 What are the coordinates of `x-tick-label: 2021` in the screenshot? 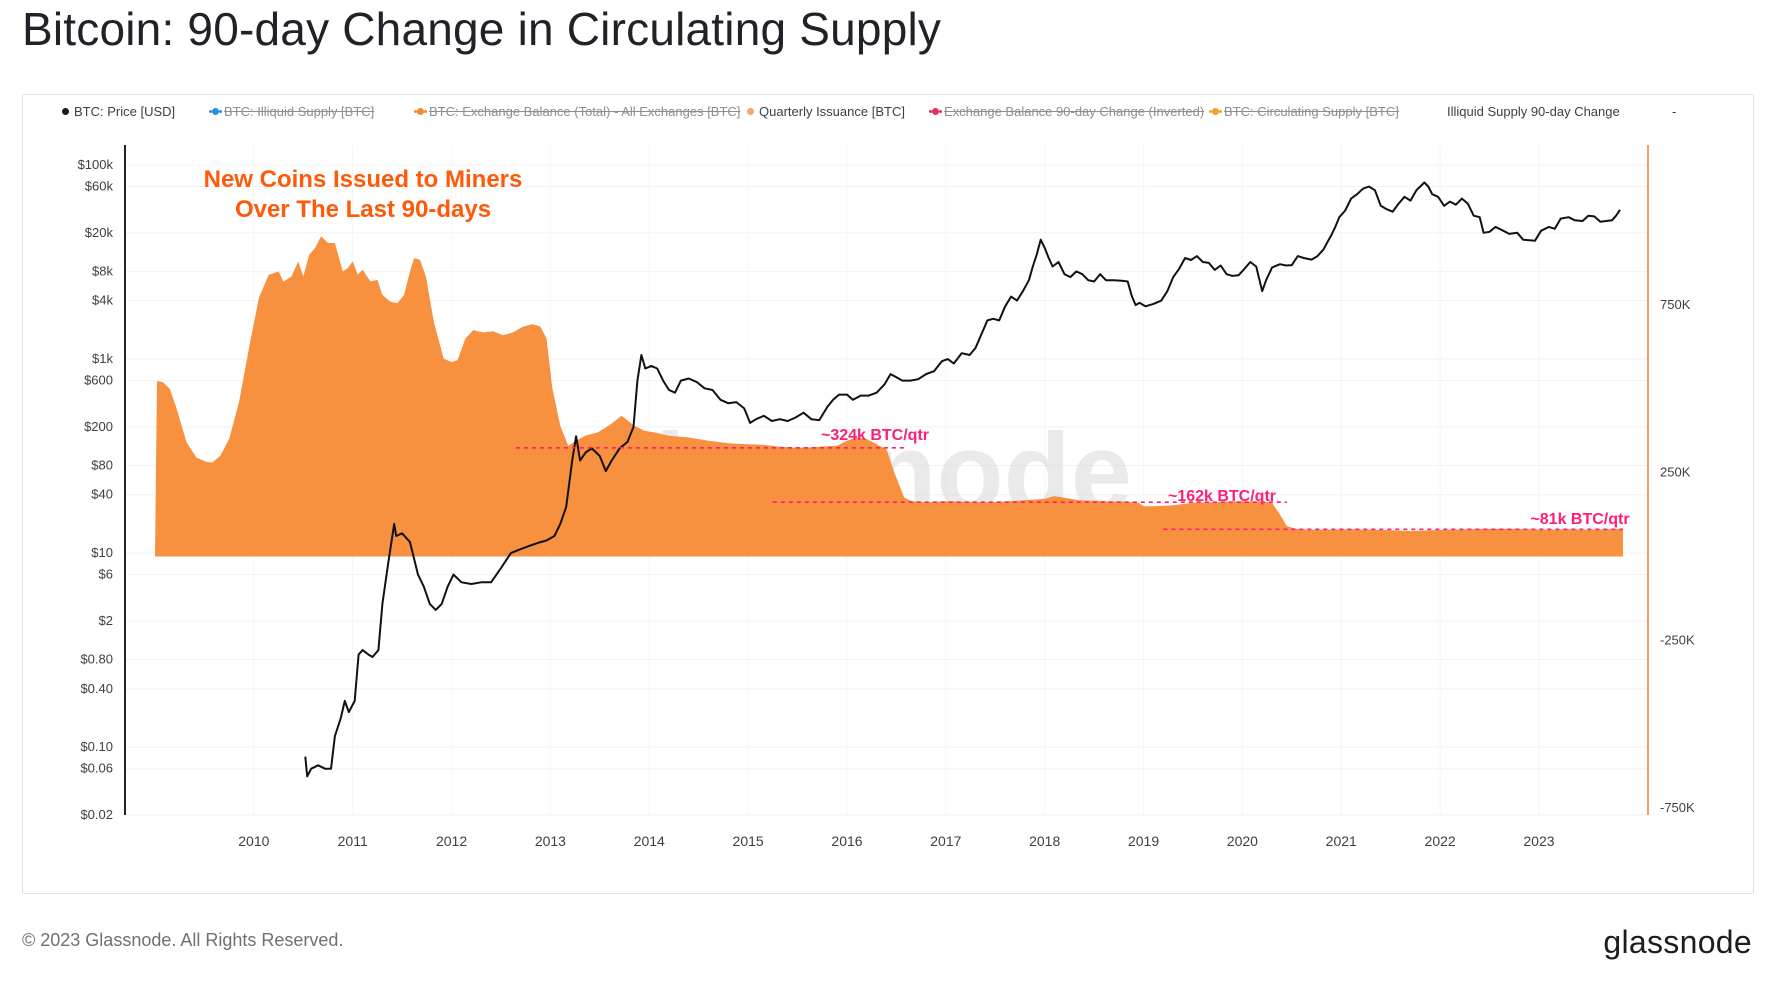 It's located at (1341, 841).